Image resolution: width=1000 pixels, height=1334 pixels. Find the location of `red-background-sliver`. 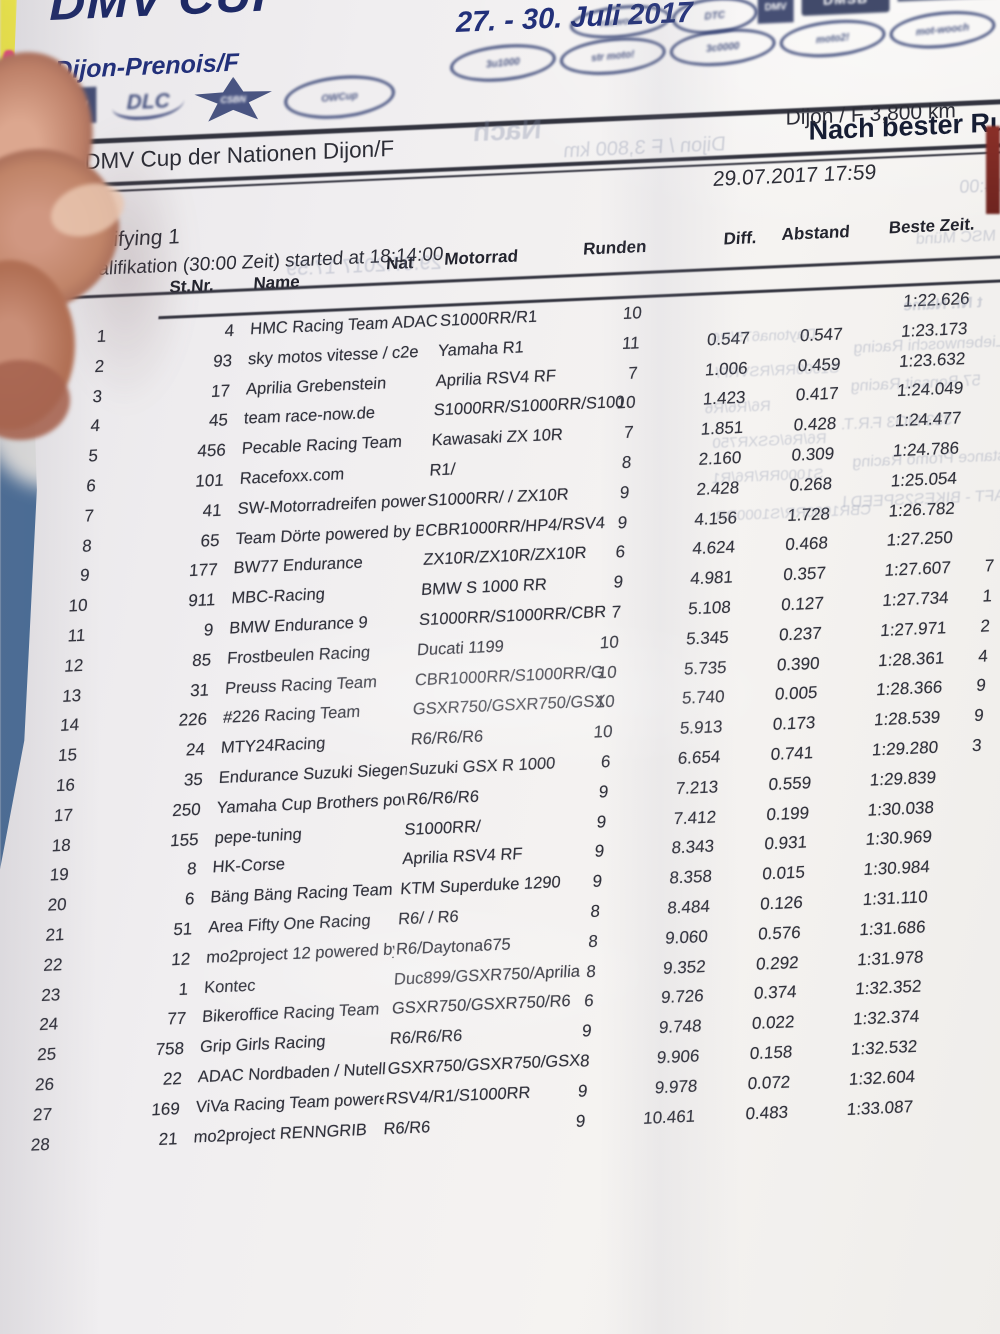

red-background-sliver is located at coordinates (993, 170).